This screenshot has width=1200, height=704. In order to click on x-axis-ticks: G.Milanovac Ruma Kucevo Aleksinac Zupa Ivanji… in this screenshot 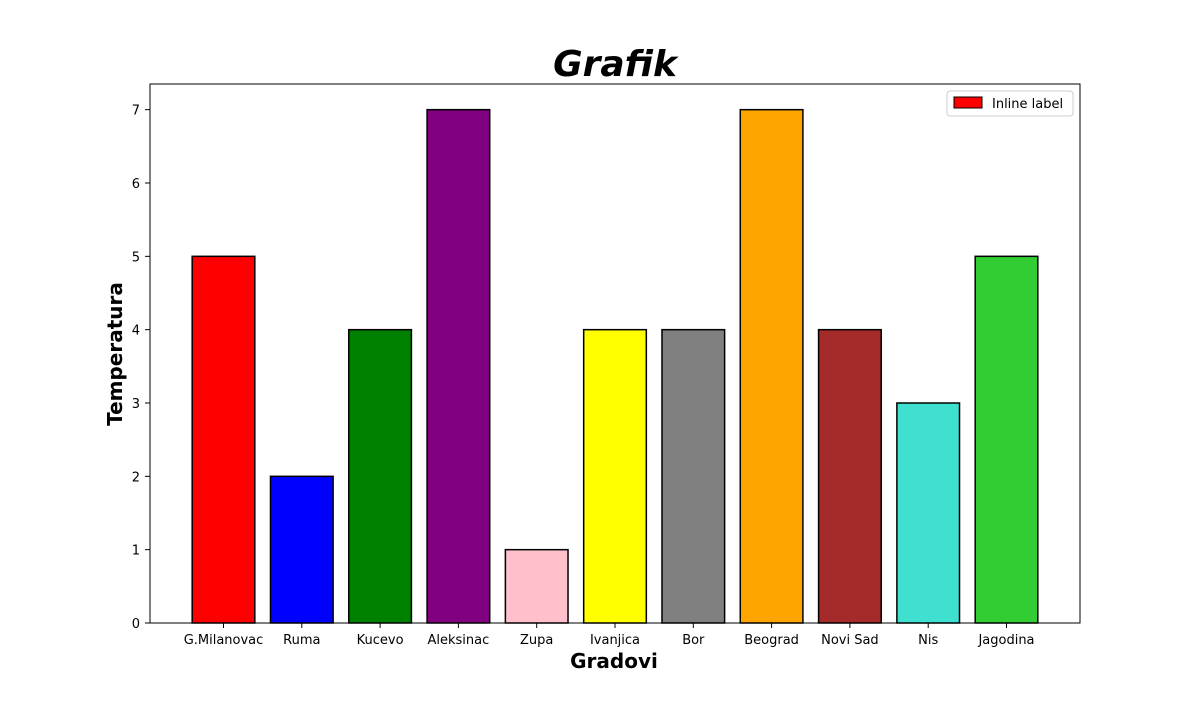, I will do `click(609, 635)`.